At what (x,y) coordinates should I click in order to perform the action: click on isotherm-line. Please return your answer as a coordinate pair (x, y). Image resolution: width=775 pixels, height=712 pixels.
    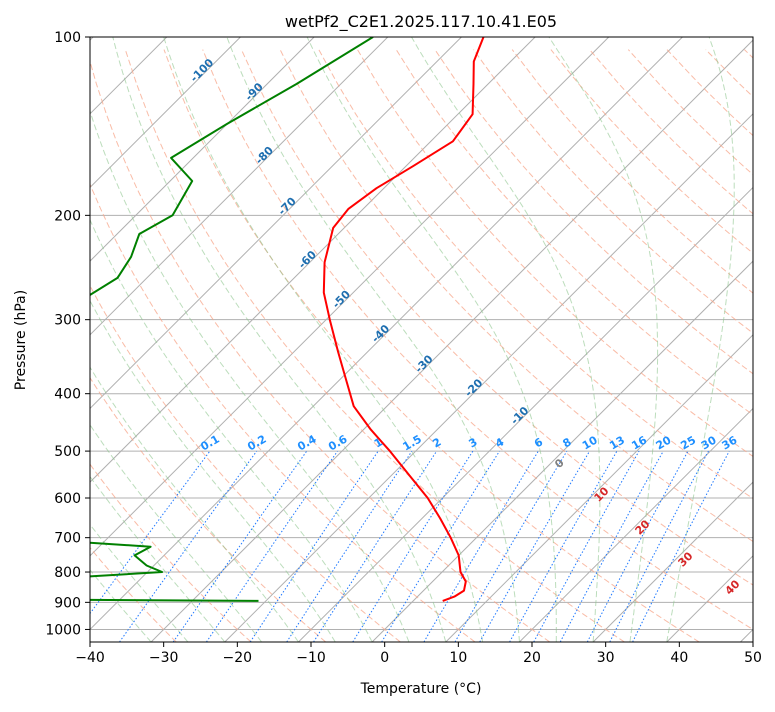
    Looking at the image, I should click on (757, 339).